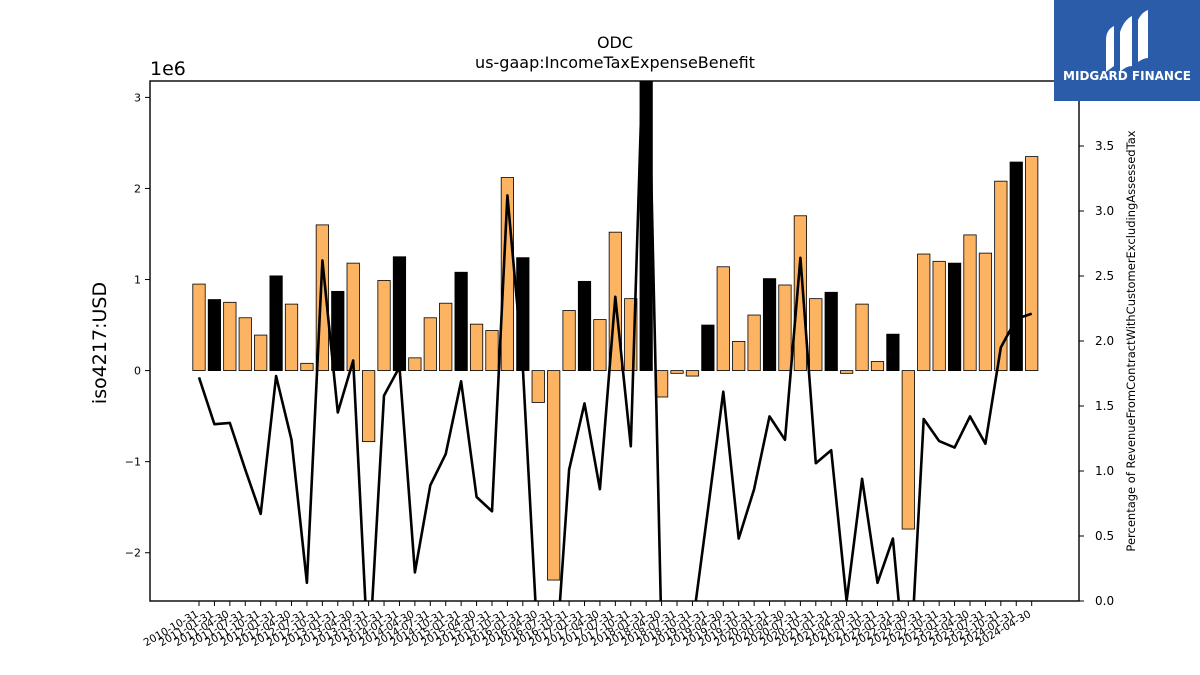  I want to click on y2-tick-label: 3.5, so click(1104, 146).